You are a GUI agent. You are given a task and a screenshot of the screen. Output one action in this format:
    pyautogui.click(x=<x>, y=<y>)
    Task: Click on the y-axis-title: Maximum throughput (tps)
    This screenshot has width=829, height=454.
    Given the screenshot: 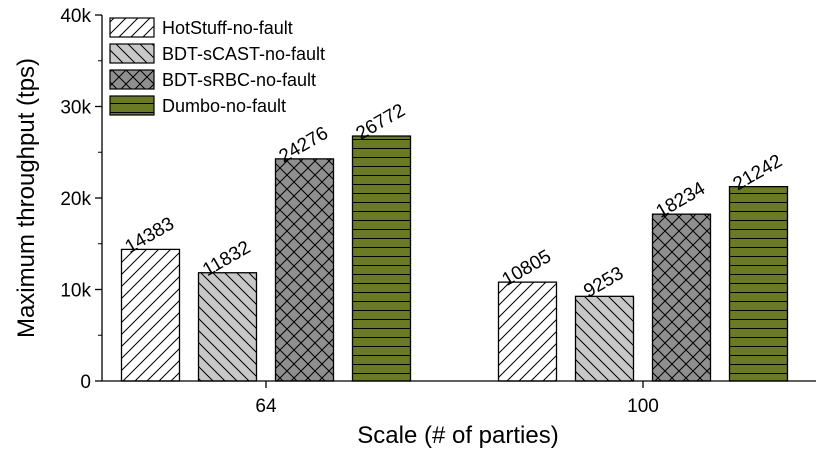 What is the action you would take?
    pyautogui.click(x=26, y=198)
    